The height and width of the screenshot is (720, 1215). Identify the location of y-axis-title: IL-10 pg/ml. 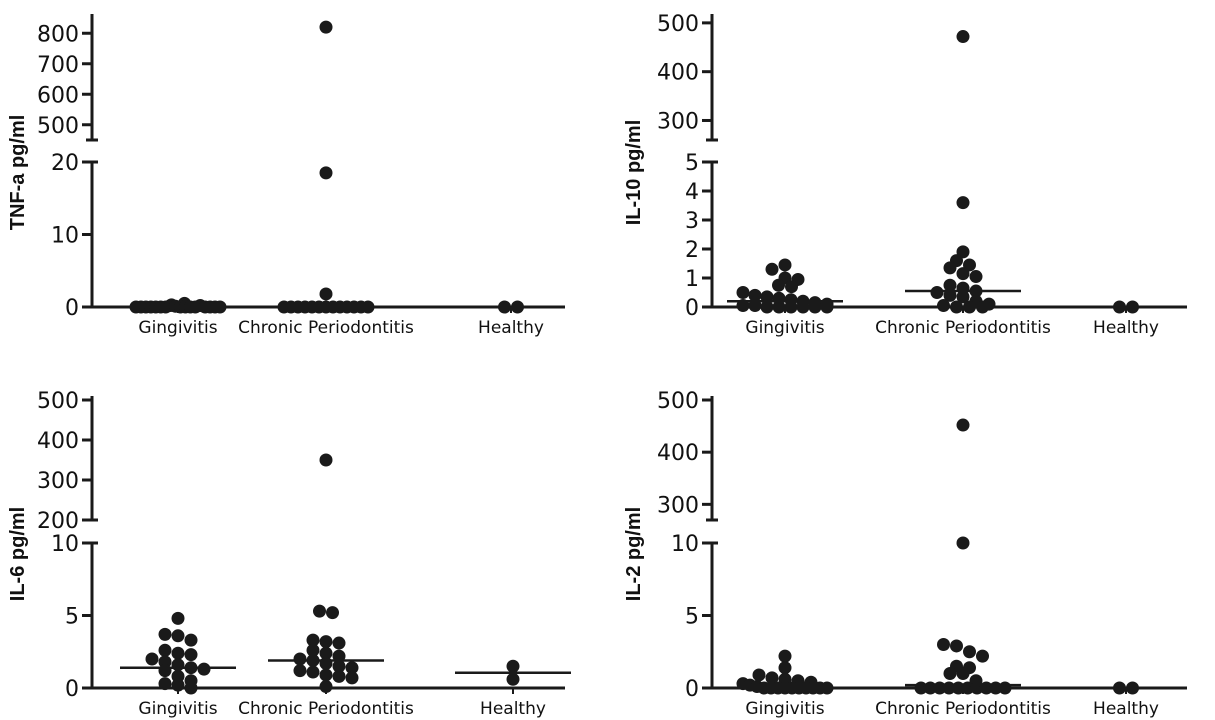
(634, 173).